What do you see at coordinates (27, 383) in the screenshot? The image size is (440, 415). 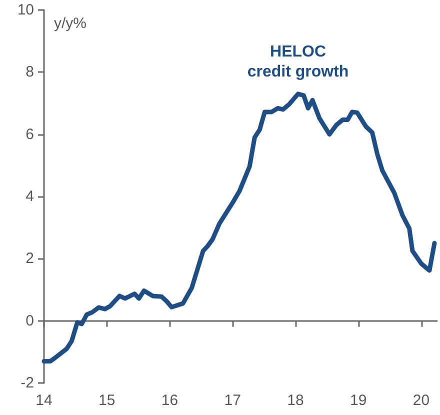 I see `y-tick-label: -2` at bounding box center [27, 383].